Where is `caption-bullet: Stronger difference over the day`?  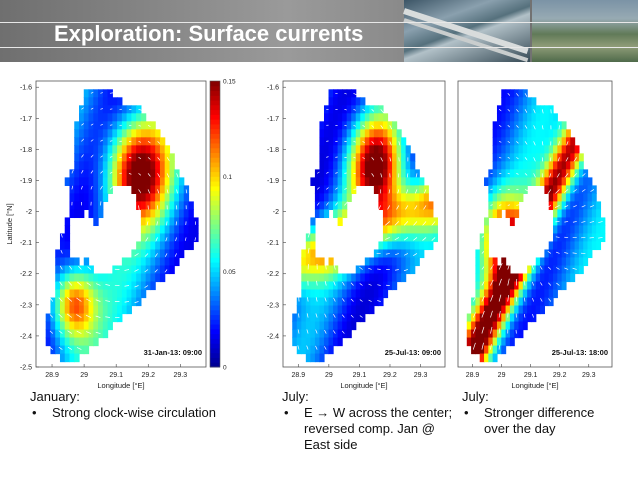 caption-bullet: Stronger difference over the day is located at coordinates (537, 421).